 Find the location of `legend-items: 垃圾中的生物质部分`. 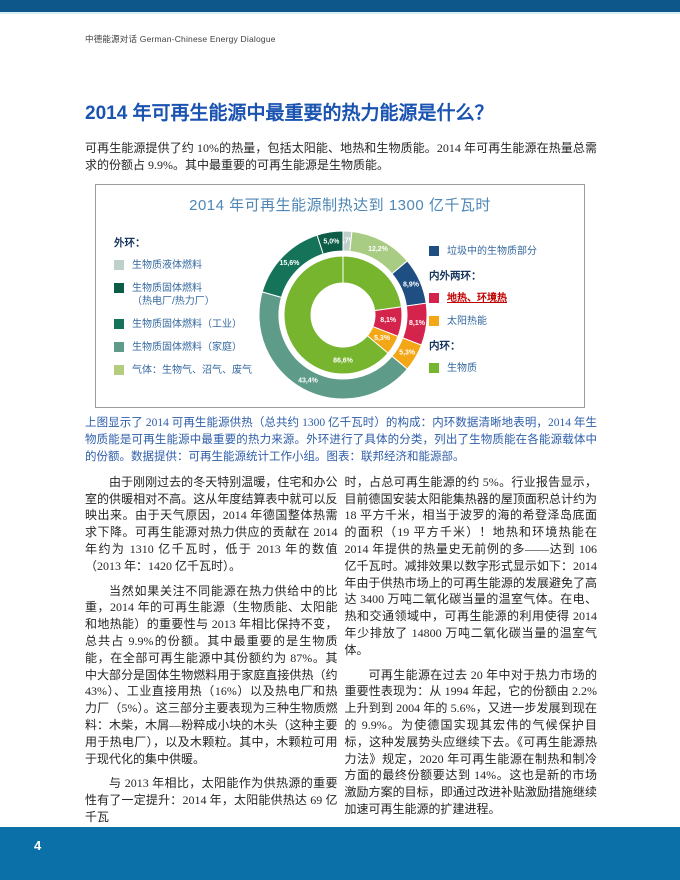

legend-items: 垃圾中的生物质部分 is located at coordinates (501, 251).